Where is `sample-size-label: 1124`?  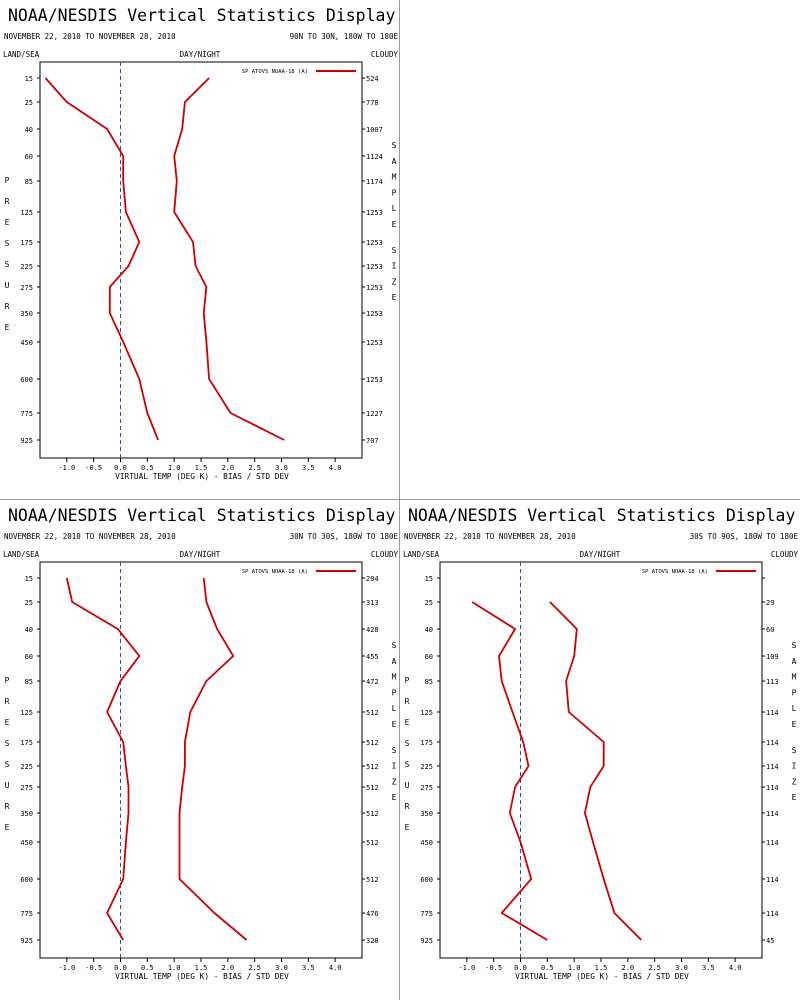 sample-size-label: 1124 is located at coordinates (374, 157).